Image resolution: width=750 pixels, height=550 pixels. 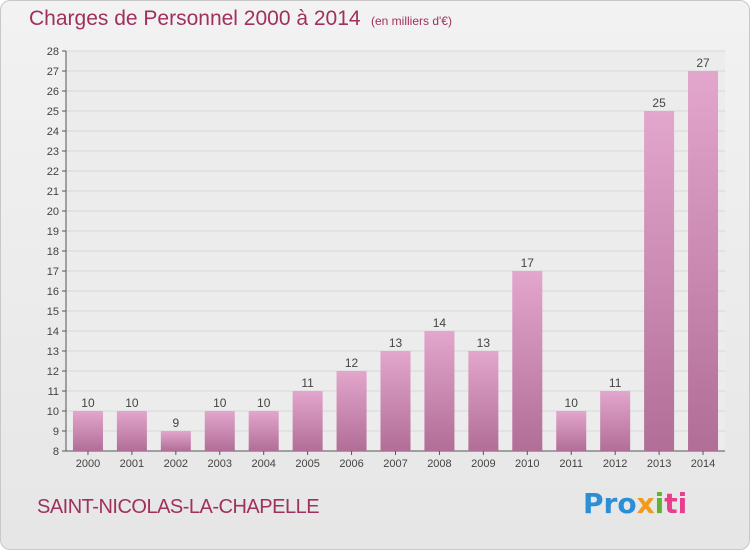 What do you see at coordinates (53, 292) in the screenshot?
I see `y-tick-label: 16` at bounding box center [53, 292].